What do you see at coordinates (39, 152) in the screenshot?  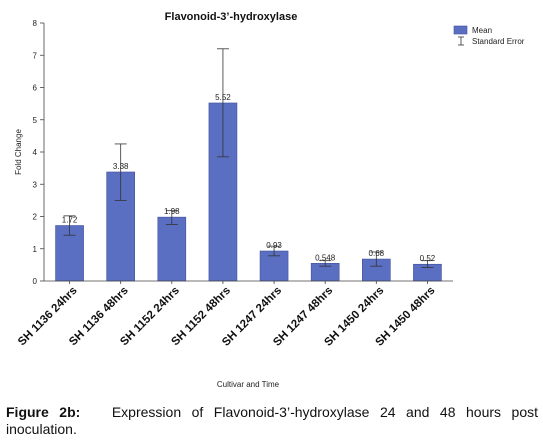 I see `y-axis: 0 1 2 3 4 5 6 7 8` at bounding box center [39, 152].